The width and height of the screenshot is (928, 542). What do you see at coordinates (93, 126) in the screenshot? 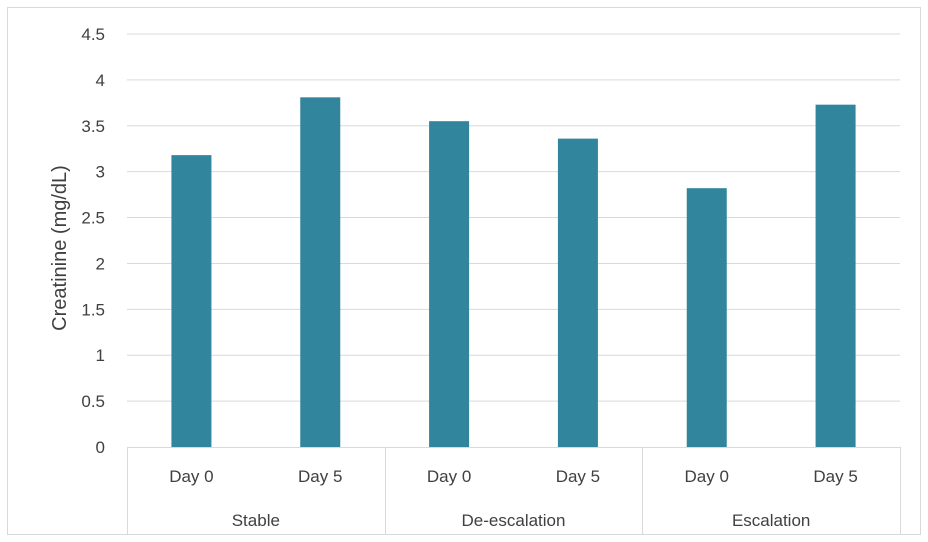
I see `y-tick-label: 3.5` at bounding box center [93, 126].